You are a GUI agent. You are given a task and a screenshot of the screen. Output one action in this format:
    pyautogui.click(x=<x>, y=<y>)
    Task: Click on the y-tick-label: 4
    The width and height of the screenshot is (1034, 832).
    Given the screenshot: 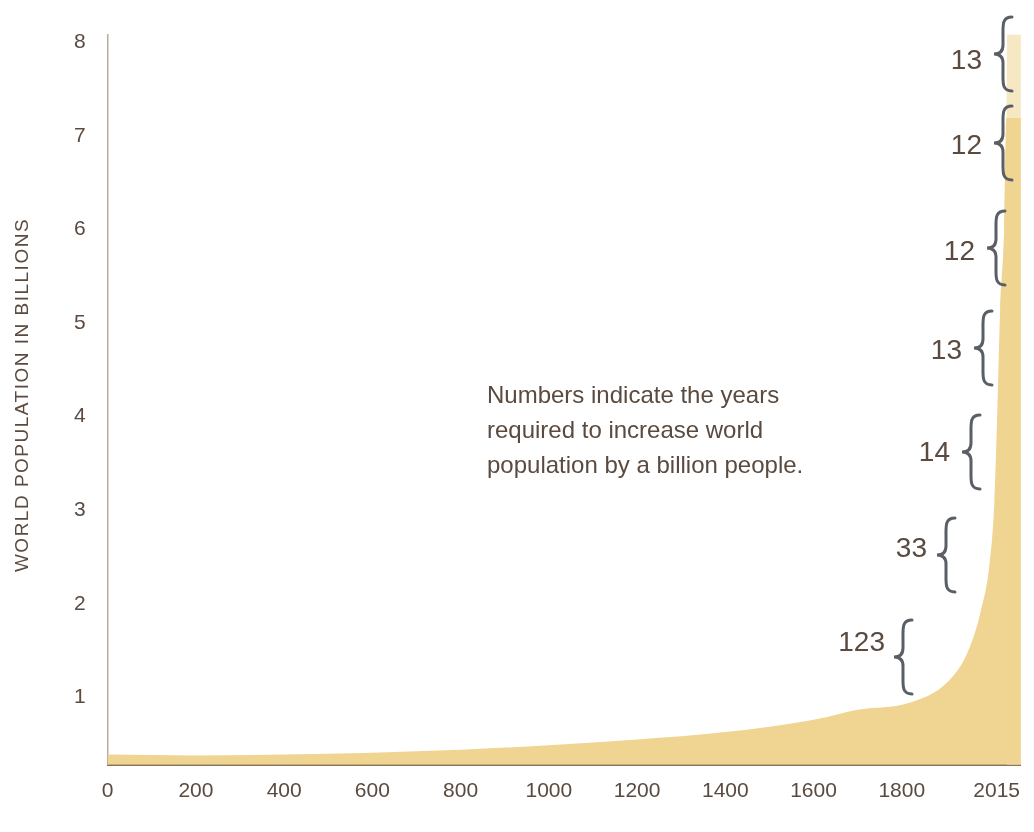 What is the action you would take?
    pyautogui.click(x=79, y=415)
    